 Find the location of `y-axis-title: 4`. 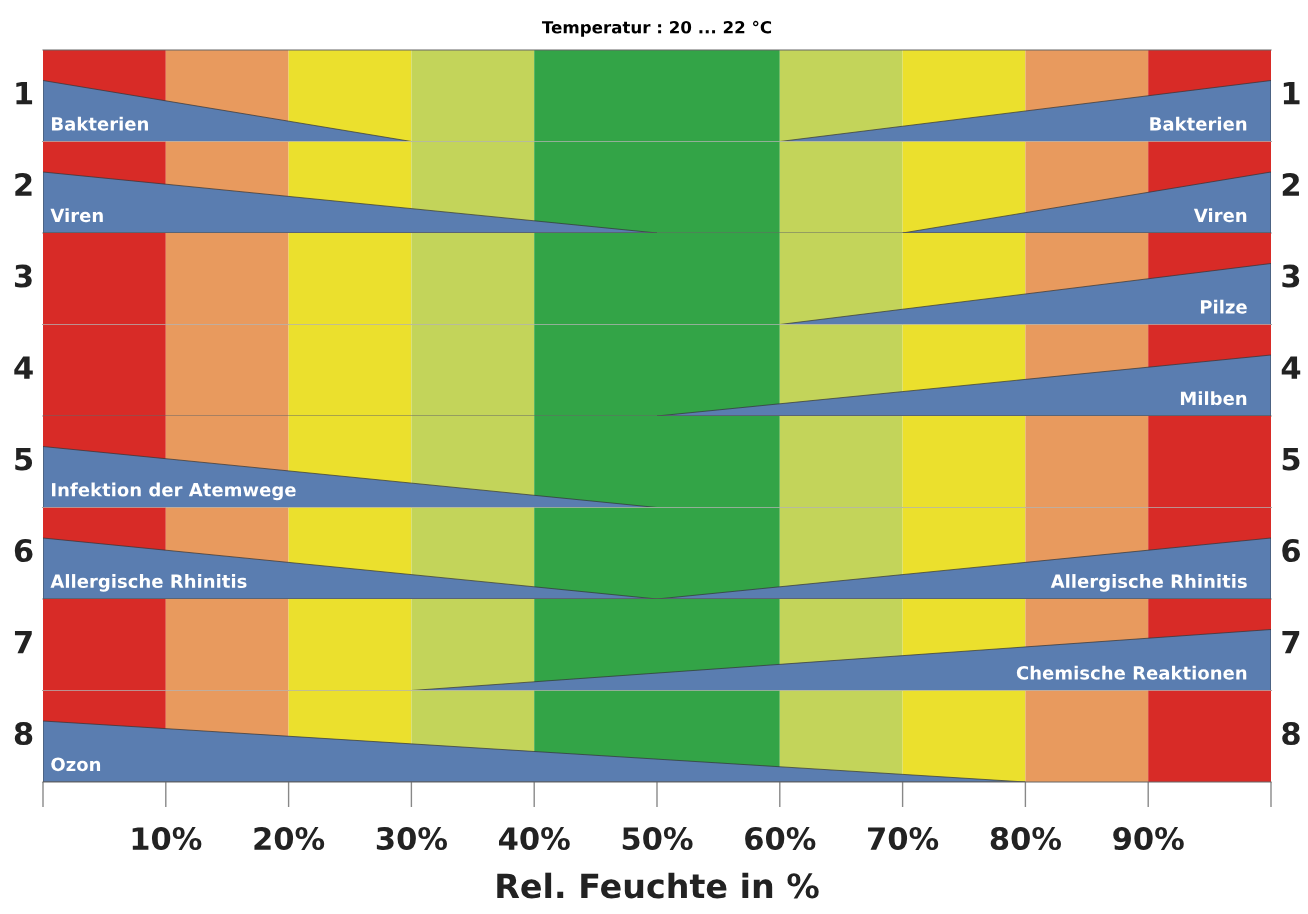

y-axis-title: 4 is located at coordinates (23, 367).